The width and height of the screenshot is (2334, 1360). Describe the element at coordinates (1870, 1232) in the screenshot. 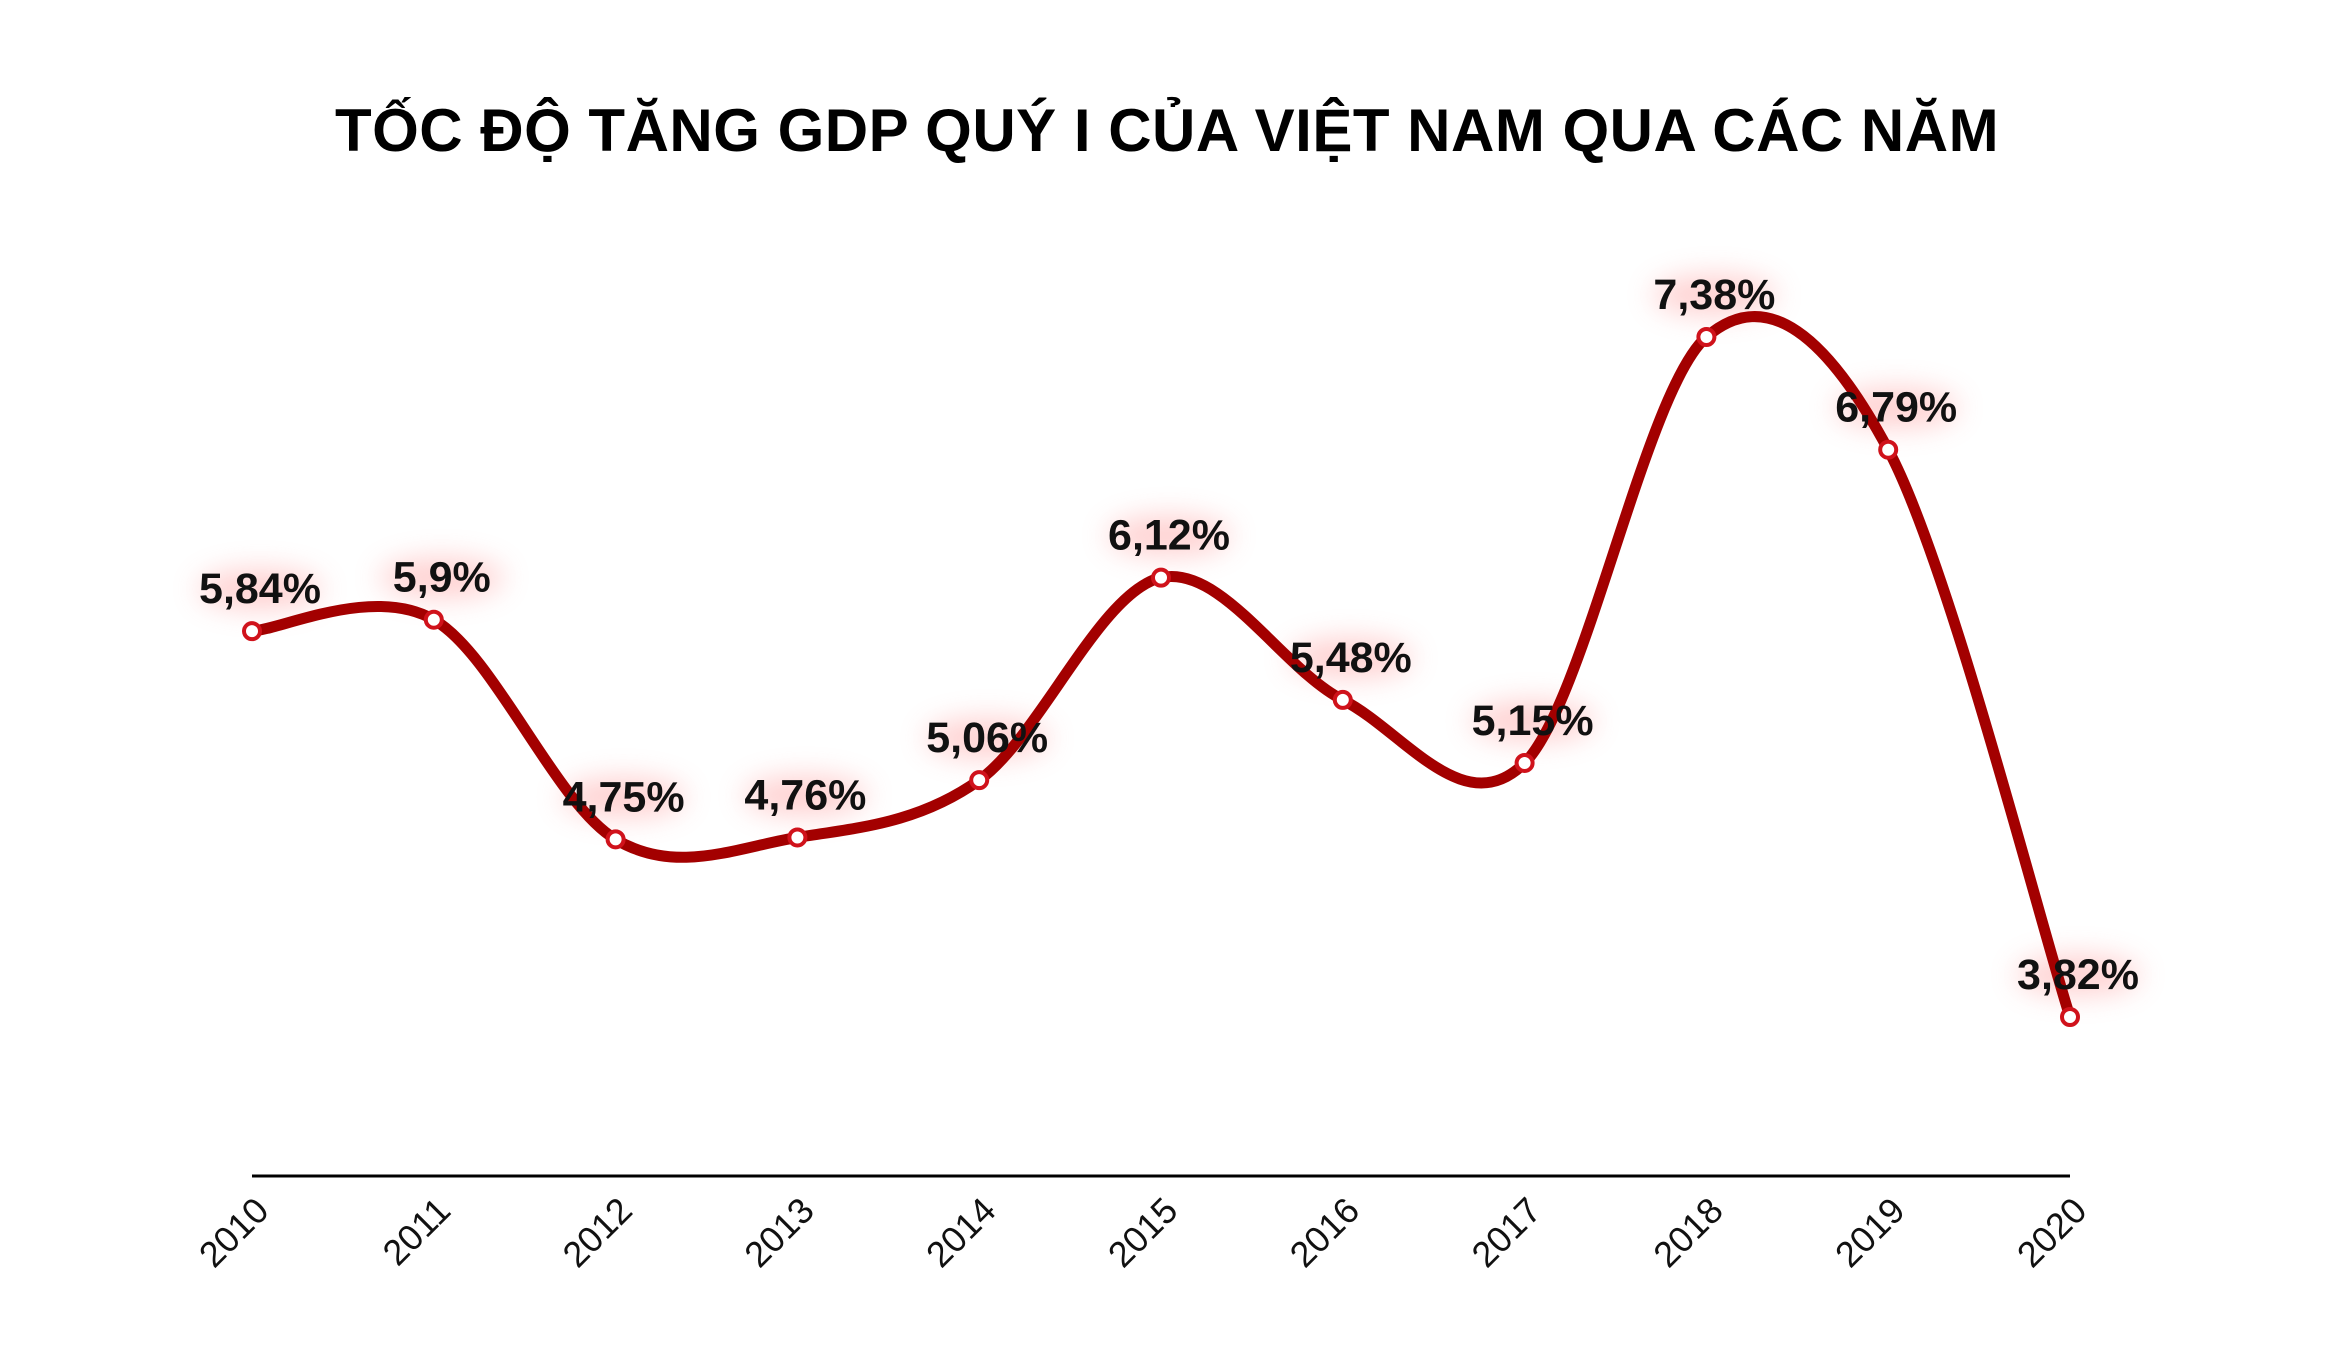

I see `x-tick-label: 2019` at that location.